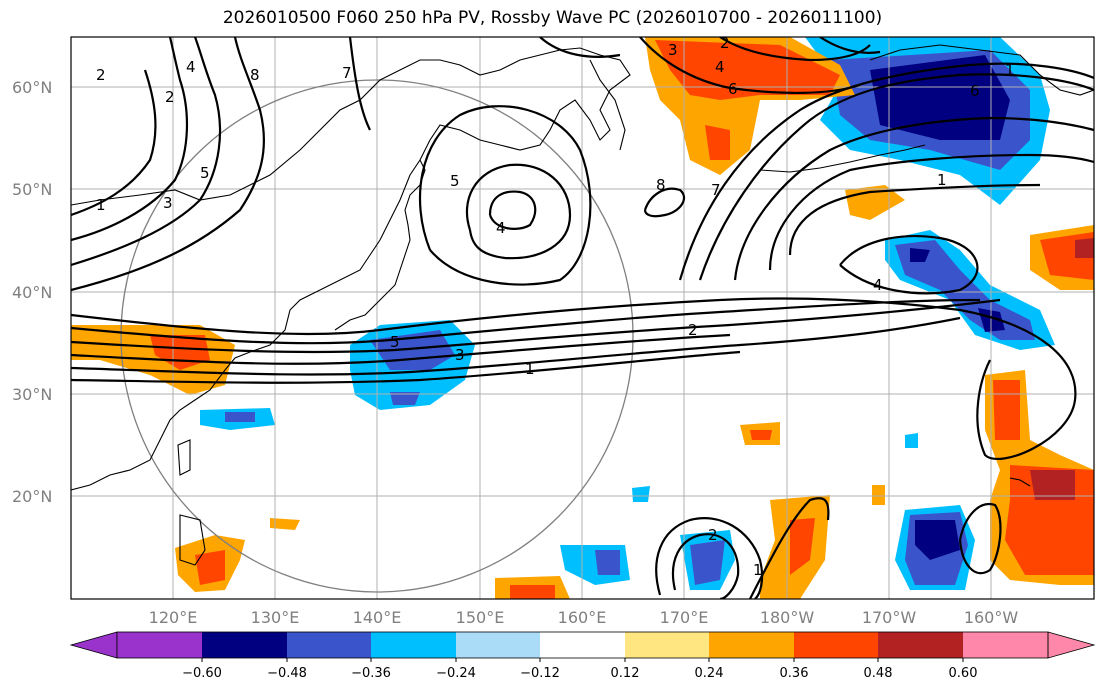  Describe the element at coordinates (371, 673) in the screenshot. I see `colorbar-tick-label: −0.36` at that location.